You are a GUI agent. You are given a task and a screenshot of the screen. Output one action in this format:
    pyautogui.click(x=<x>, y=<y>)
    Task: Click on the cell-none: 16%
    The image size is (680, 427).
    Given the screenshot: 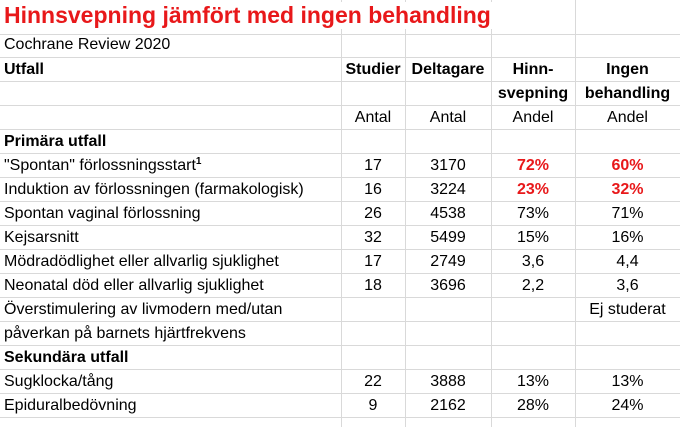 What is the action you would take?
    pyautogui.click(x=627, y=237)
    